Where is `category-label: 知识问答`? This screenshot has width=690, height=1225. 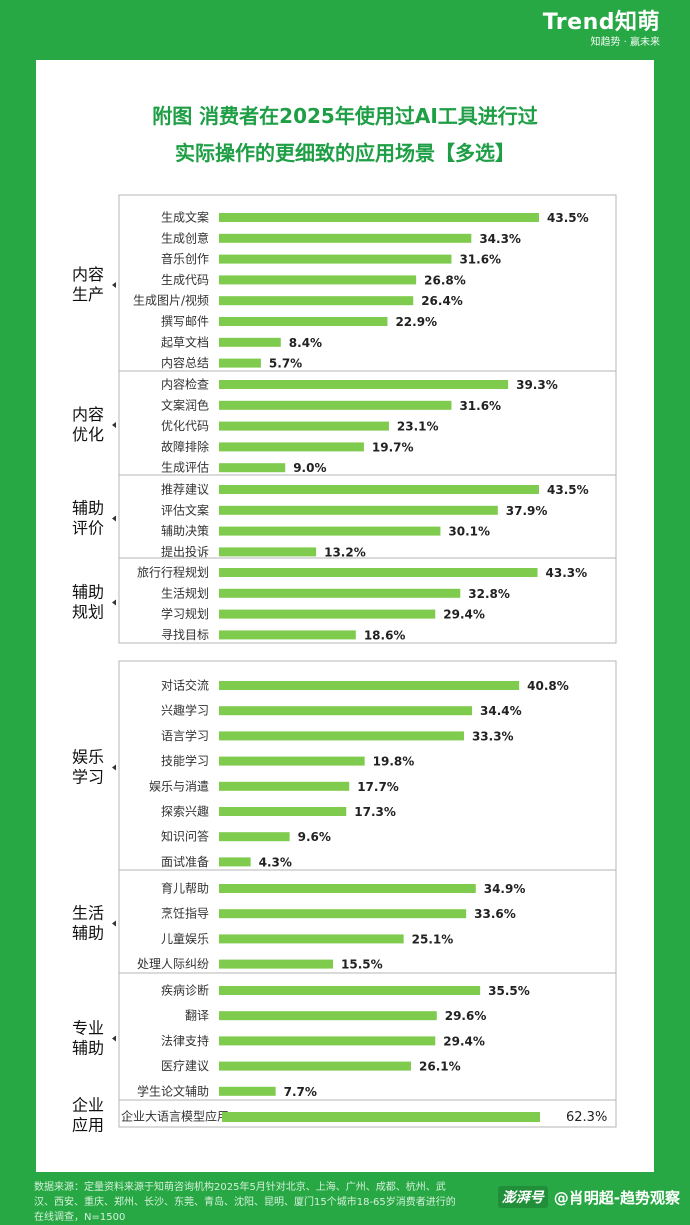 category-label: 知识问答 is located at coordinates (185, 836).